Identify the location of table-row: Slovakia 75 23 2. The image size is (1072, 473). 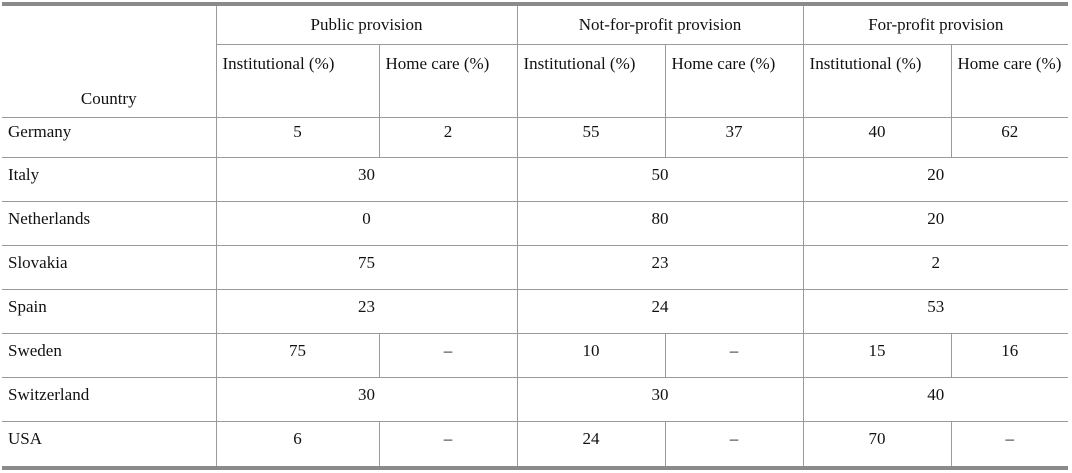
(535, 267).